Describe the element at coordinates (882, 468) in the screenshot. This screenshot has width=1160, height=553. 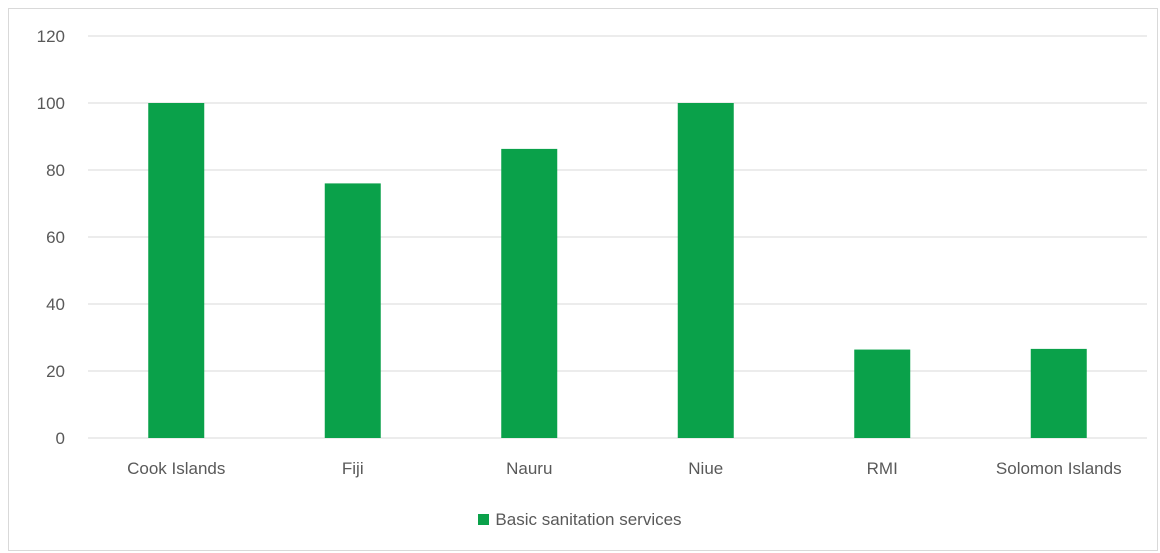
I see `x-tick-label: RMI` at that location.